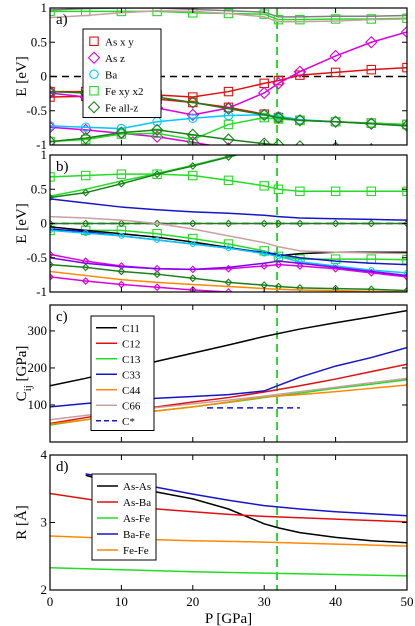  What do you see at coordinates (407, 601) in the screenshot?
I see `x-tick-label-5: 50` at bounding box center [407, 601].